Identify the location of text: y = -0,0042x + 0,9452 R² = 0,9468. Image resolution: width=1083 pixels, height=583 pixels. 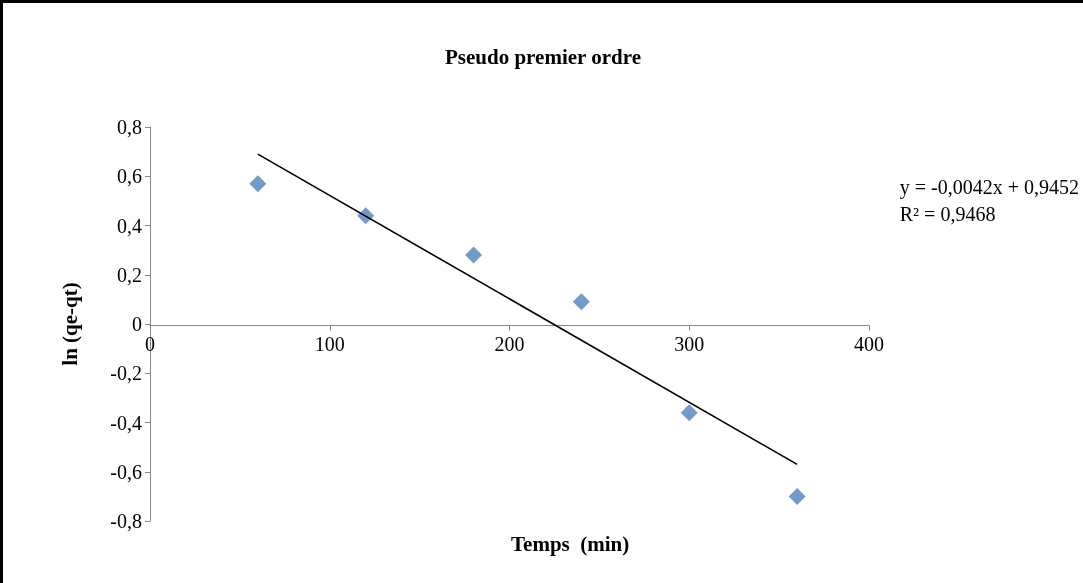
(989, 200).